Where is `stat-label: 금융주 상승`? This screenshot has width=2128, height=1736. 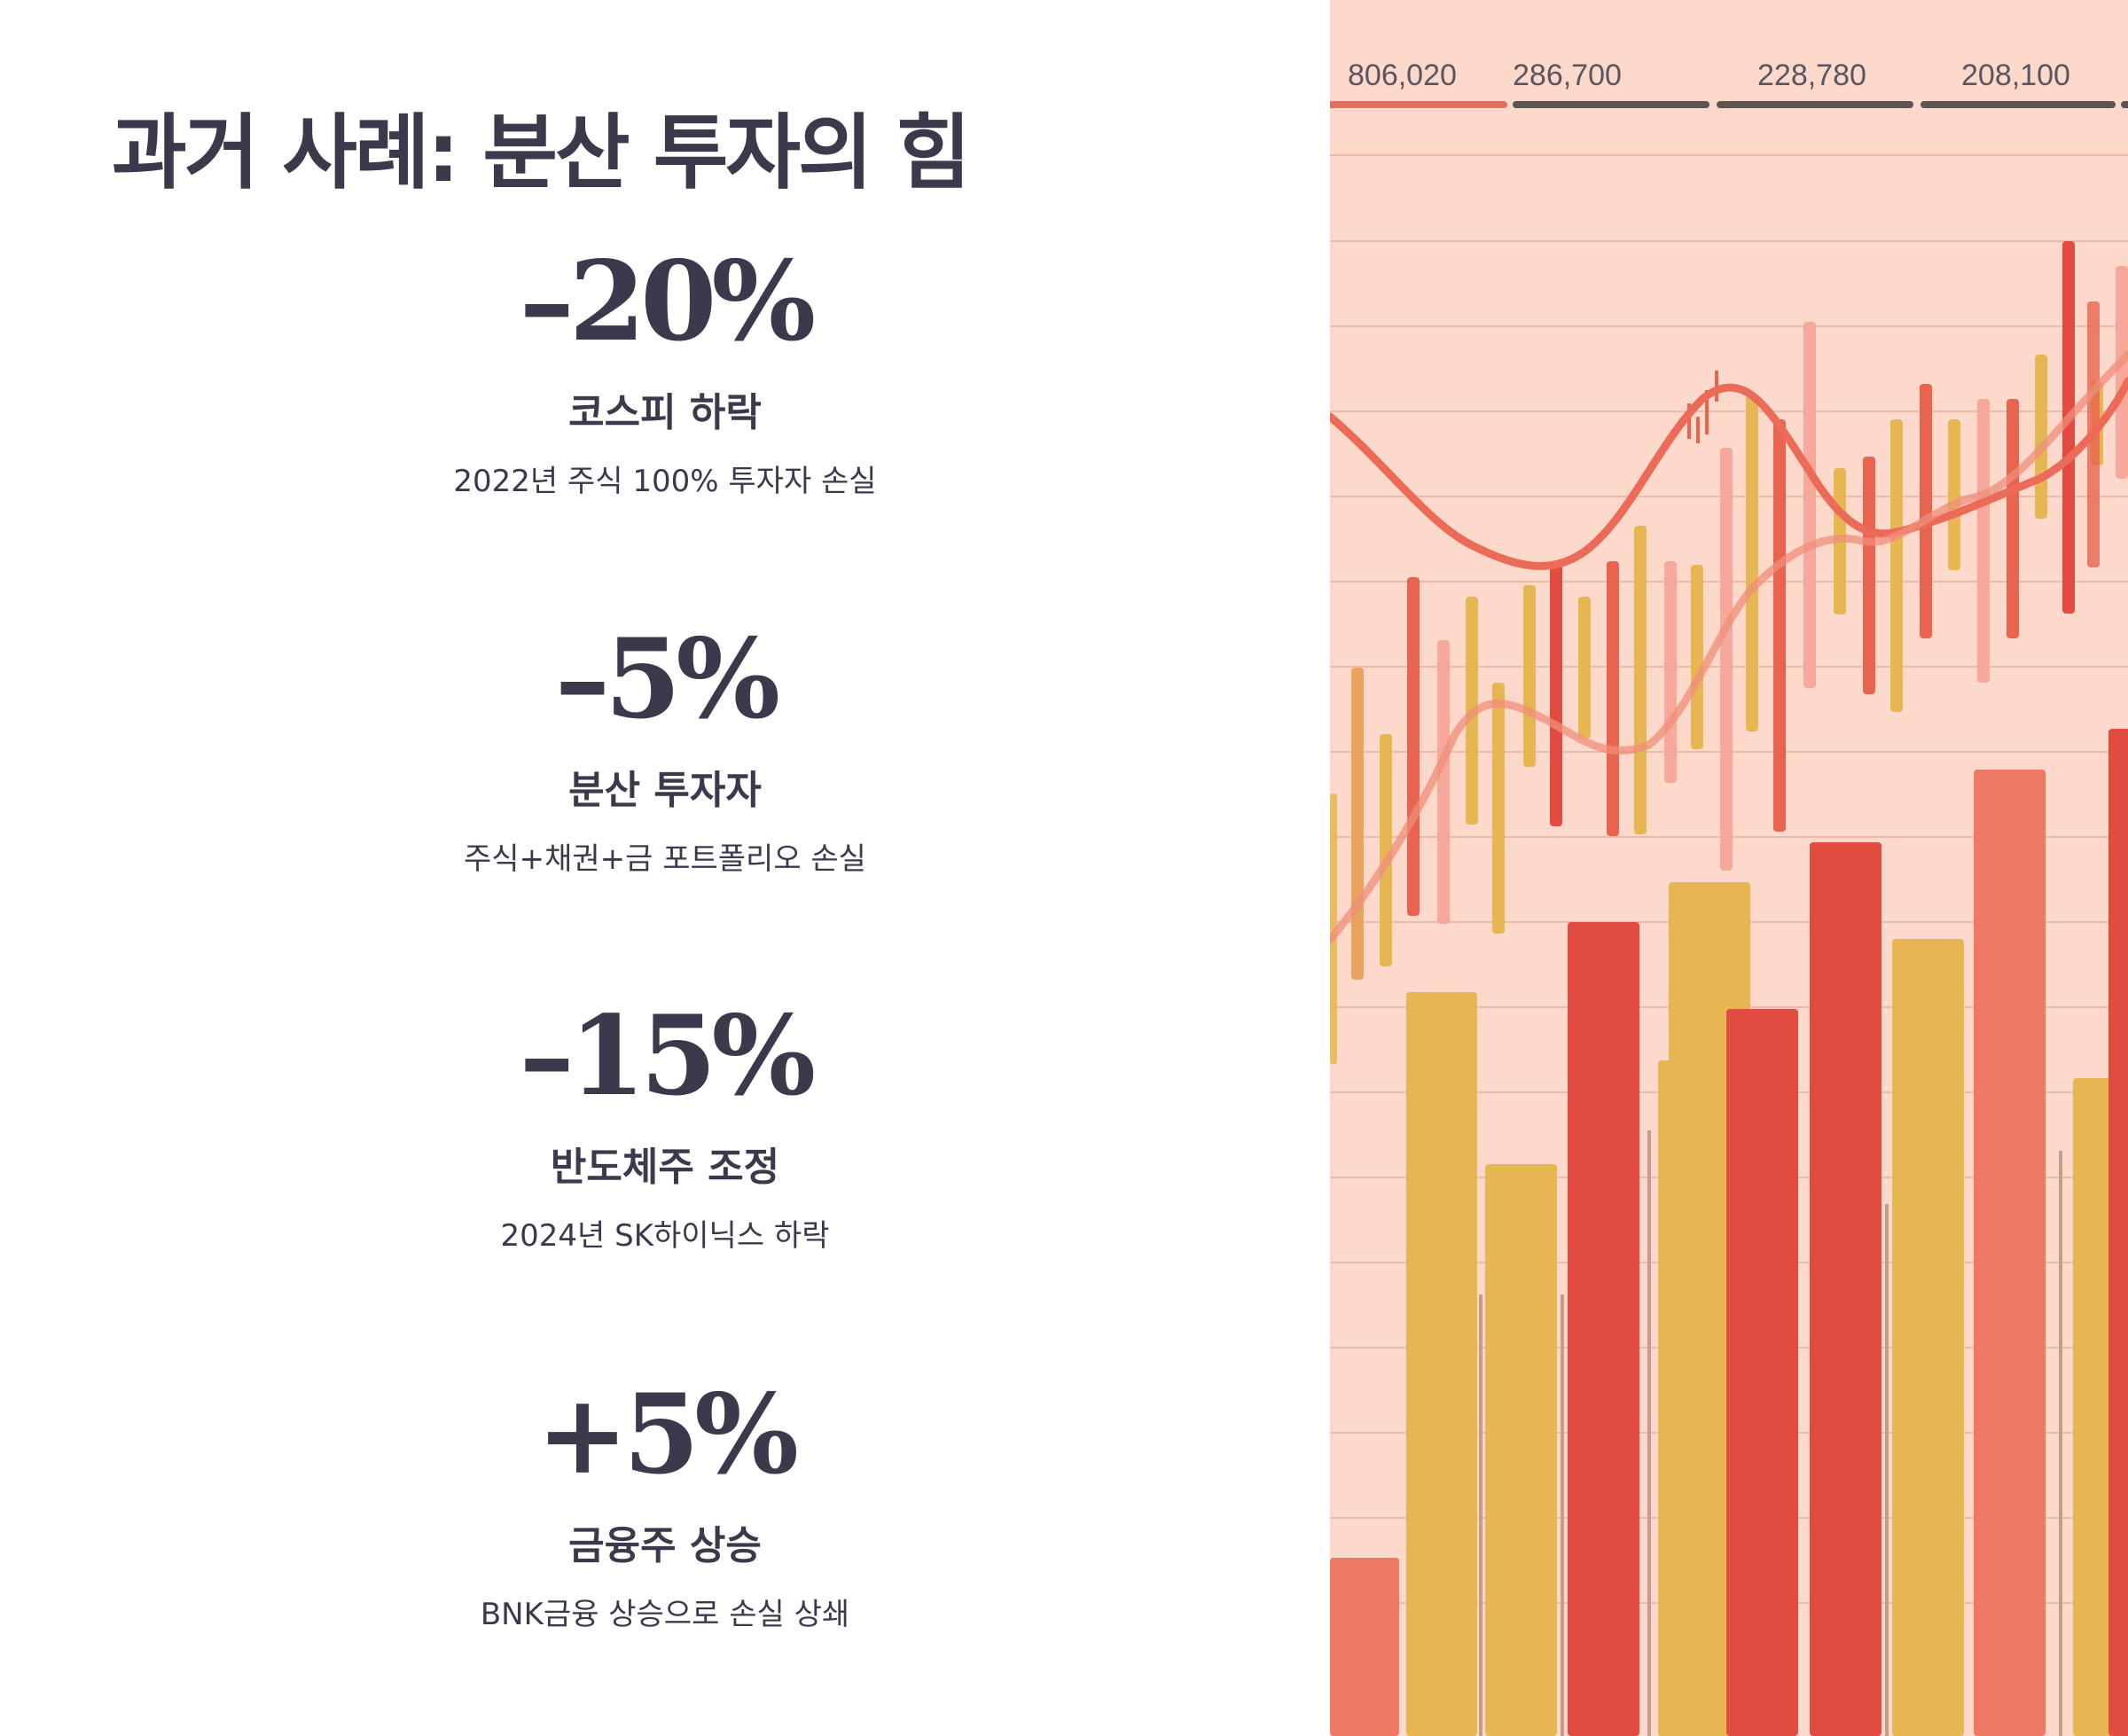 stat-label: 금융주 상승 is located at coordinates (665, 1545).